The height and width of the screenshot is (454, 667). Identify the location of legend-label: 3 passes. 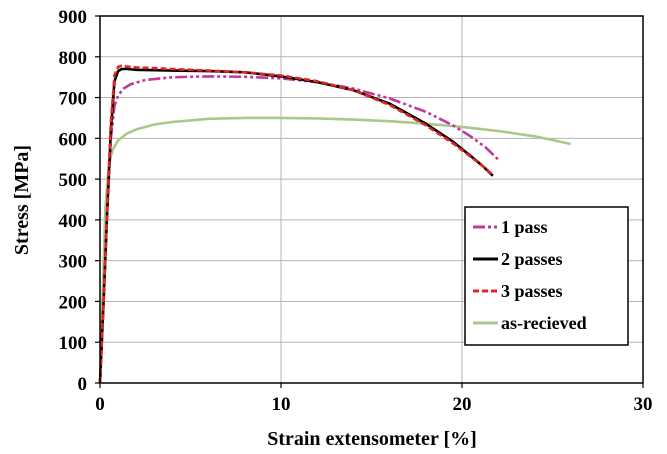
(532, 291).